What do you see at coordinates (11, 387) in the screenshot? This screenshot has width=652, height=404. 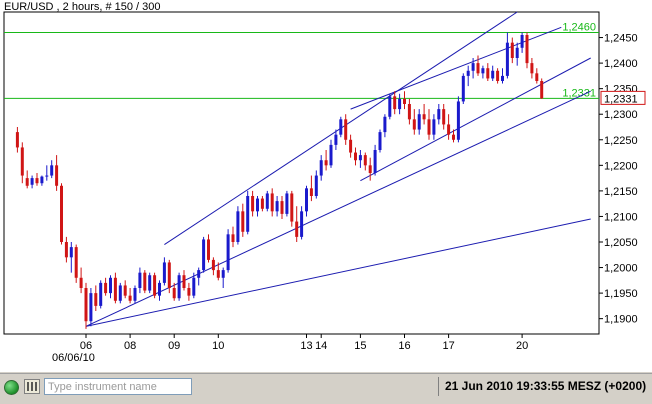 I see `connection-status-icon` at bounding box center [11, 387].